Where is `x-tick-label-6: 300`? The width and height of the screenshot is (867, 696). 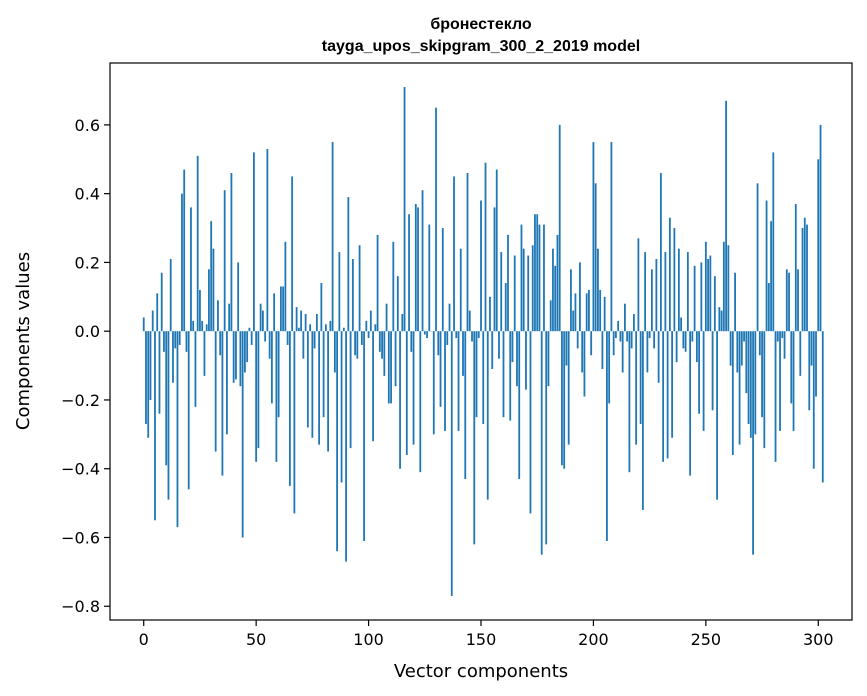 x-tick-label-6: 300 is located at coordinates (818, 639).